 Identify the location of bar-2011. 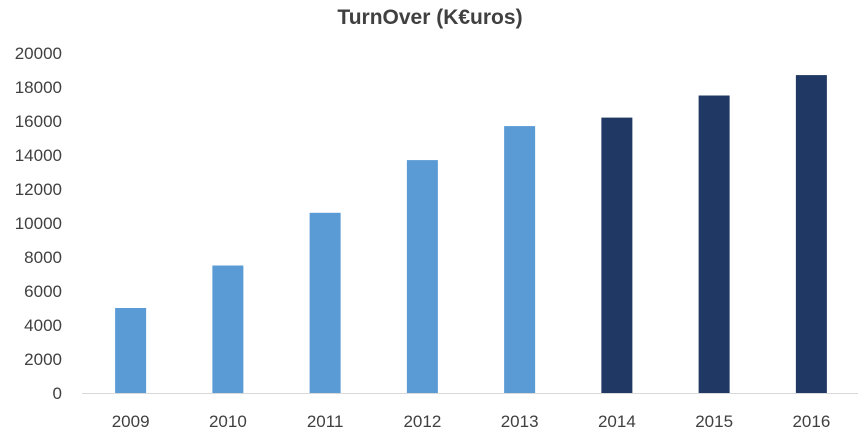
(325, 302).